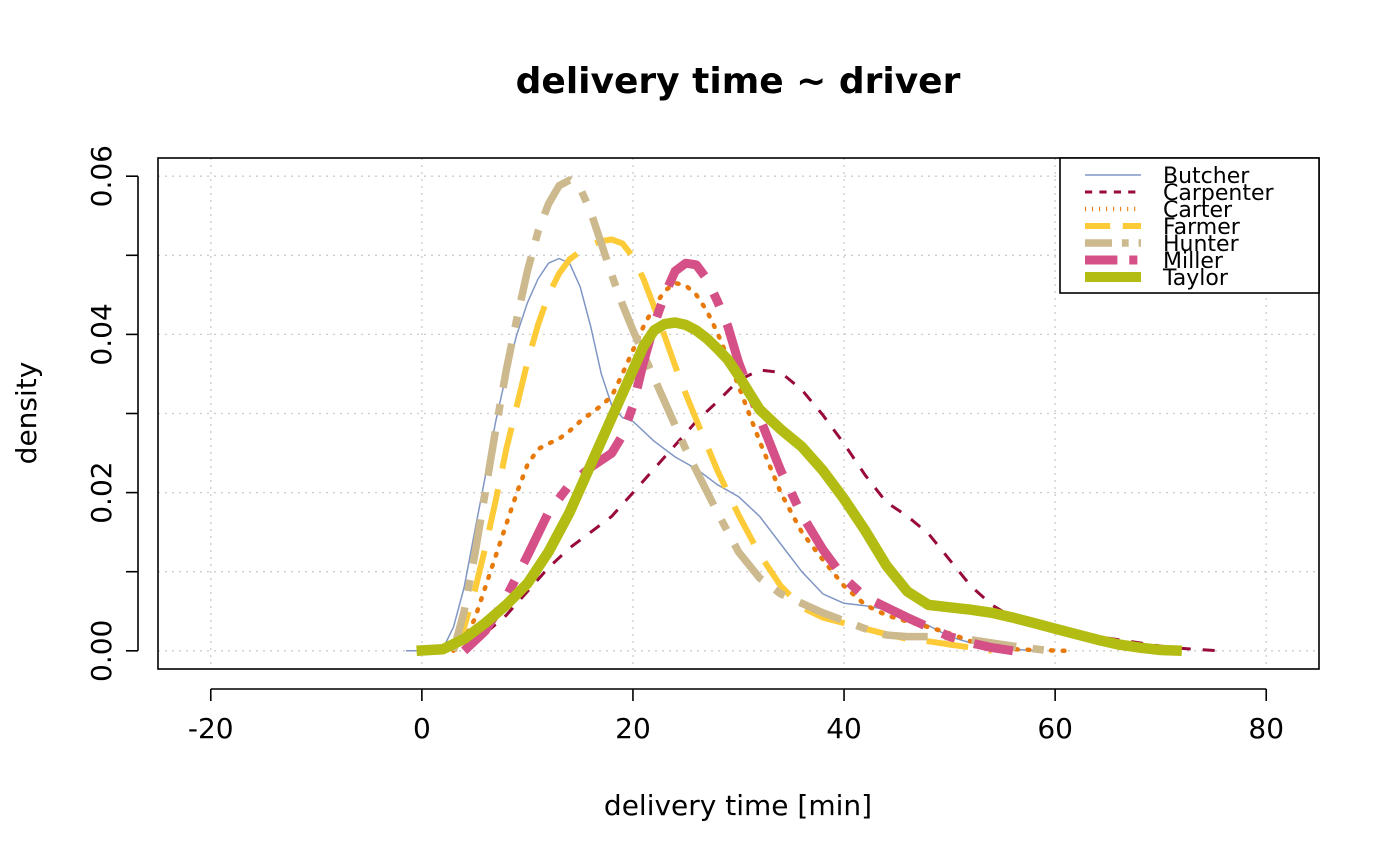 The height and width of the screenshot is (866, 1400). Describe the element at coordinates (736, 716) in the screenshot. I see `x-axis: -20 0 20 40 60 80` at that location.